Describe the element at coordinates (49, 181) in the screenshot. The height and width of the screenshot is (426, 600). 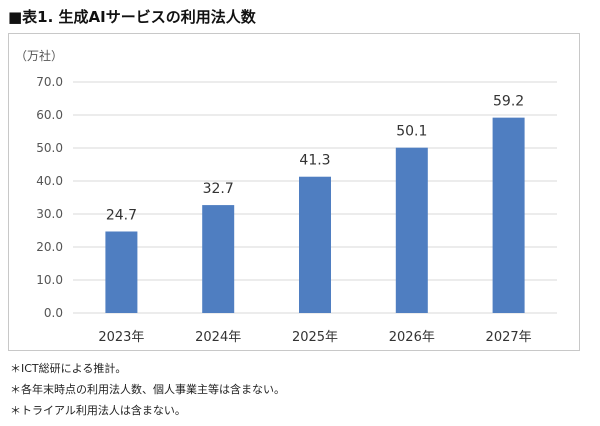
I see `y-tick-label: 40.0` at that location.